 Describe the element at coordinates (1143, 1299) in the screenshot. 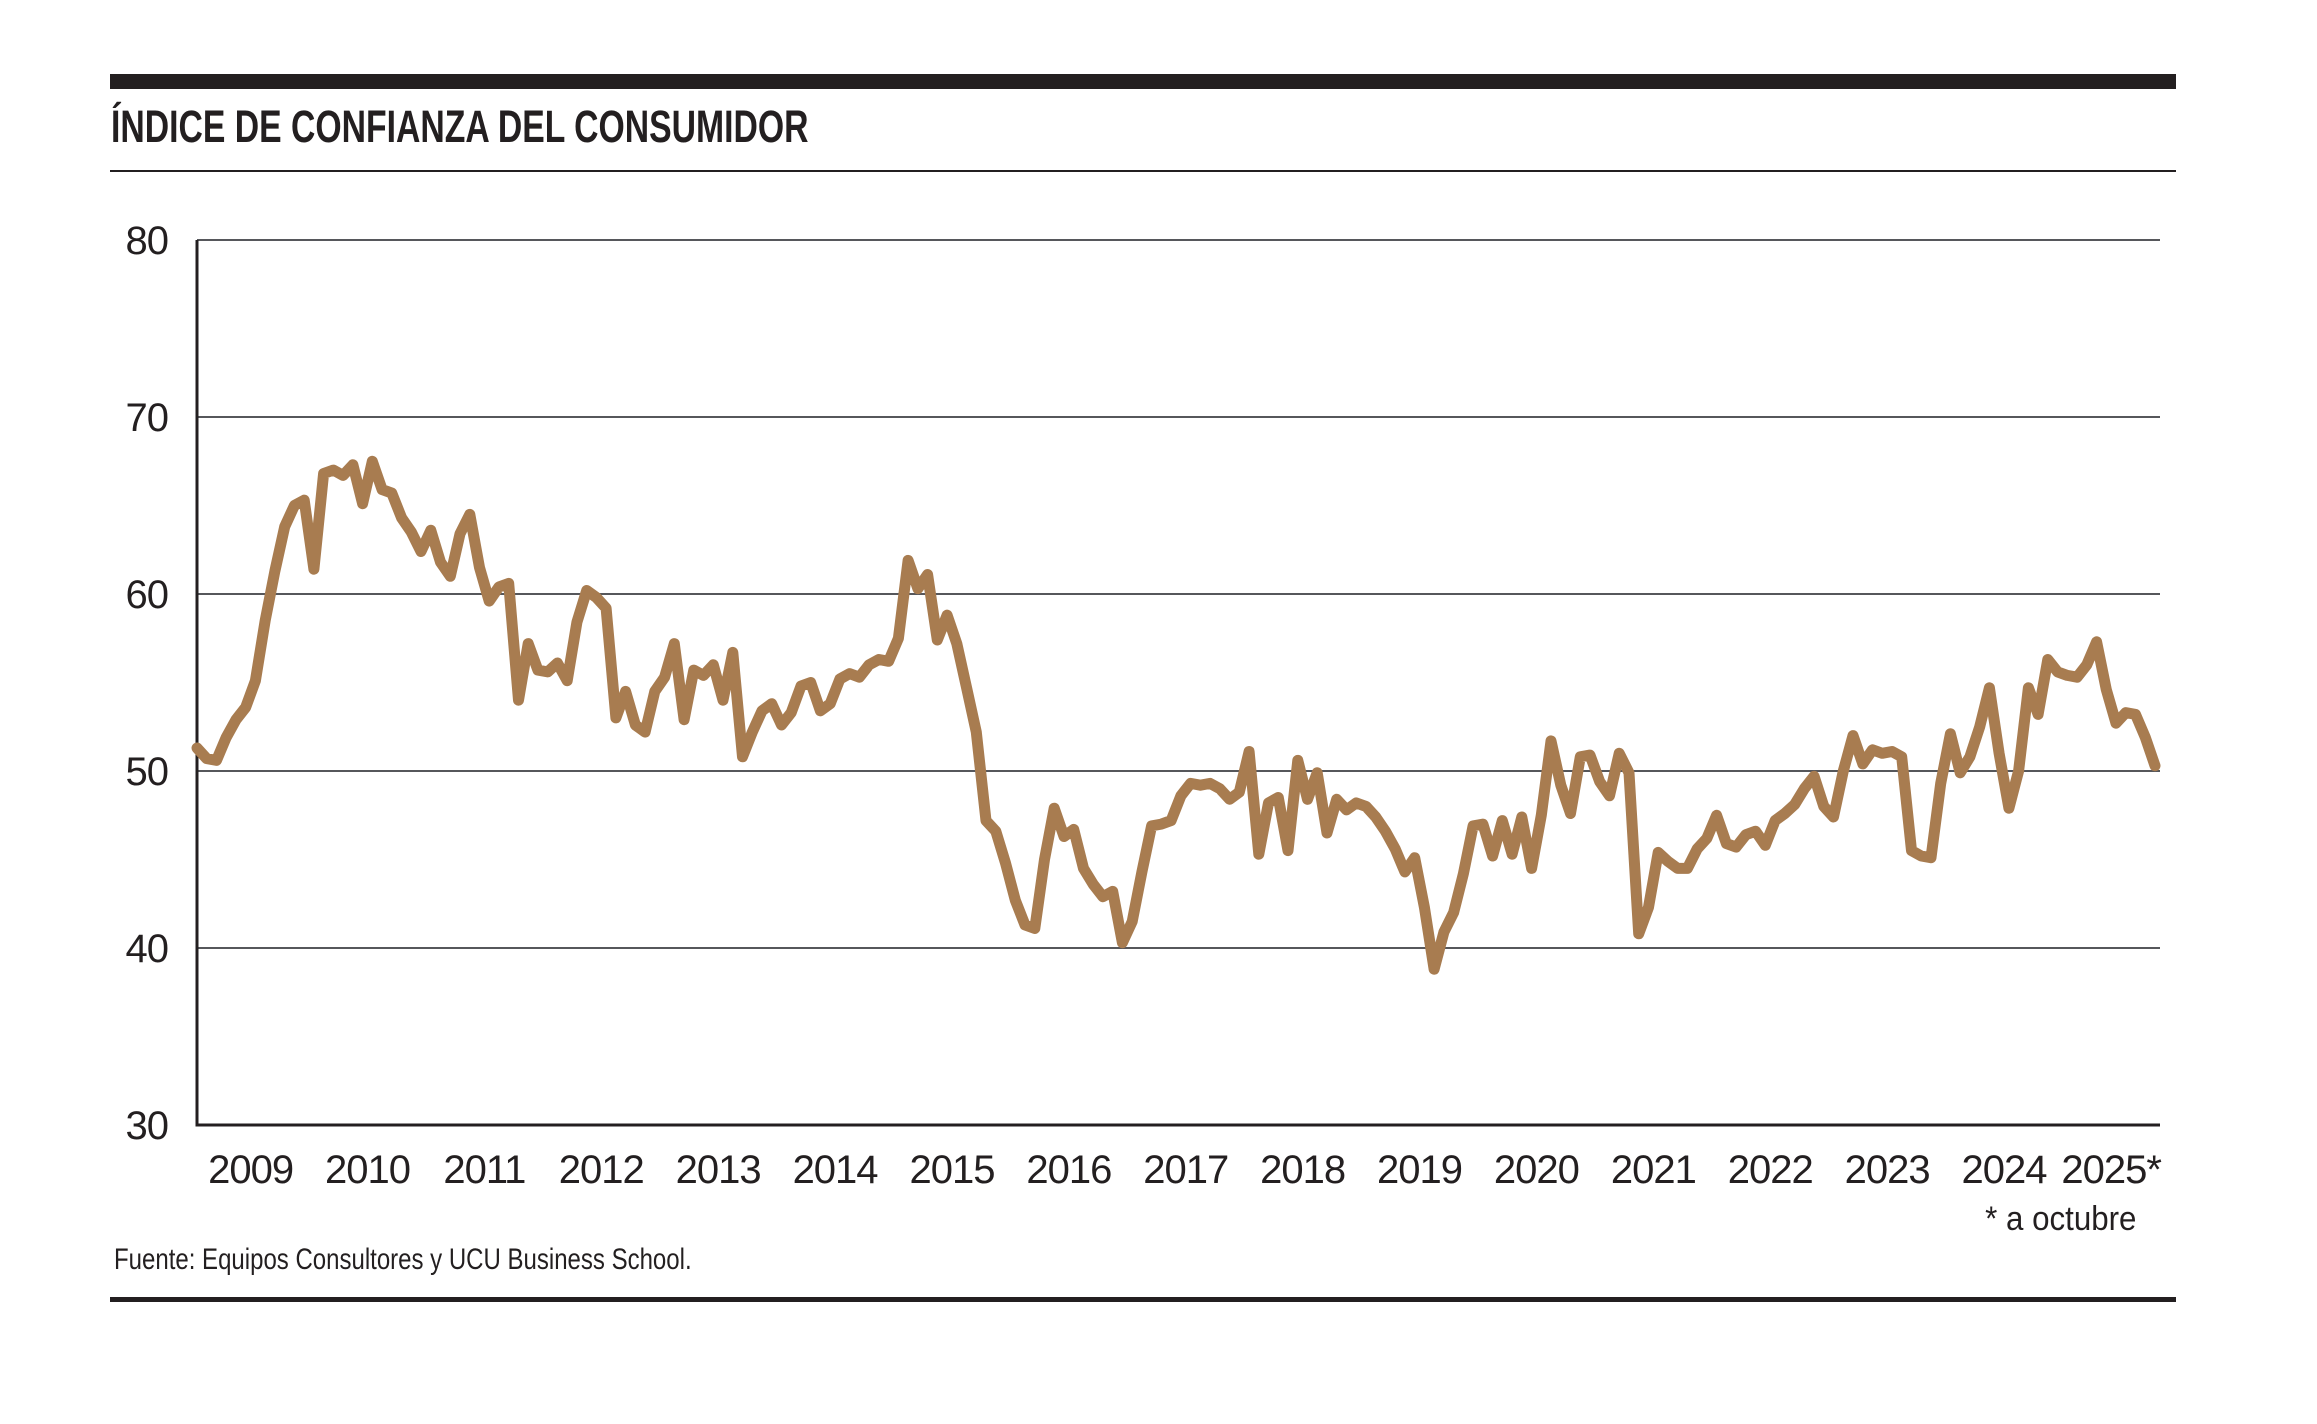

I see `bottom-rule` at that location.